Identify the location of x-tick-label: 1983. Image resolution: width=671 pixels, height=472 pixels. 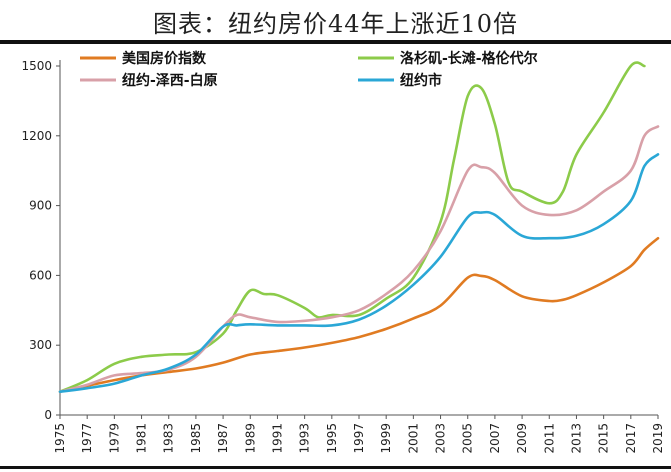
(169, 438).